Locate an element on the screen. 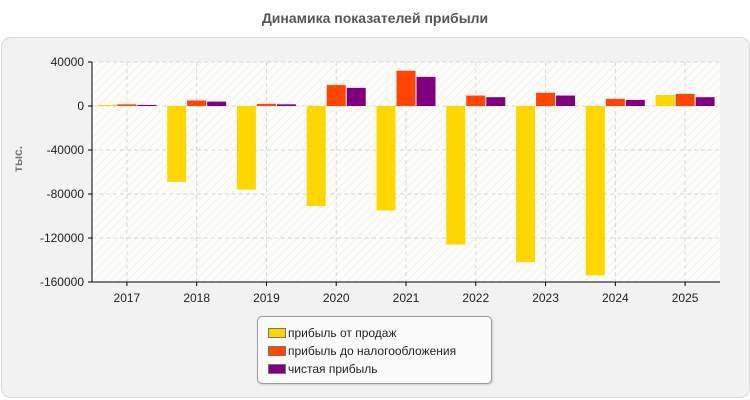  y-tick-label: -80000 is located at coordinates (66, 194).